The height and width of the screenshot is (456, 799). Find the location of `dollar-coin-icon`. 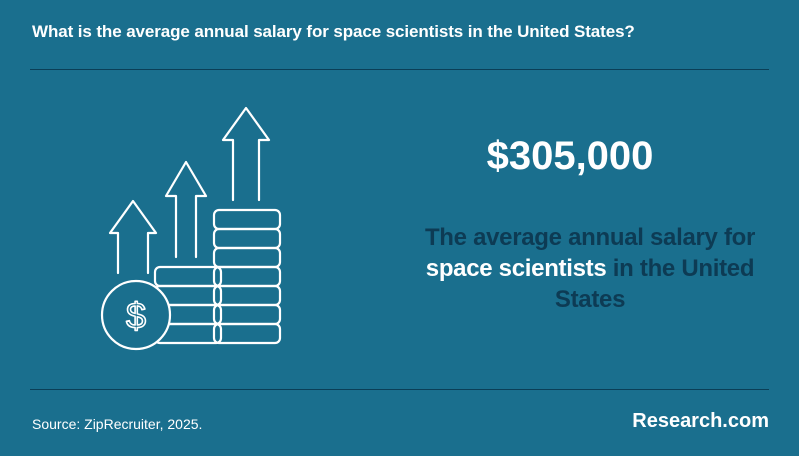

dollar-coin-icon is located at coordinates (136, 315).